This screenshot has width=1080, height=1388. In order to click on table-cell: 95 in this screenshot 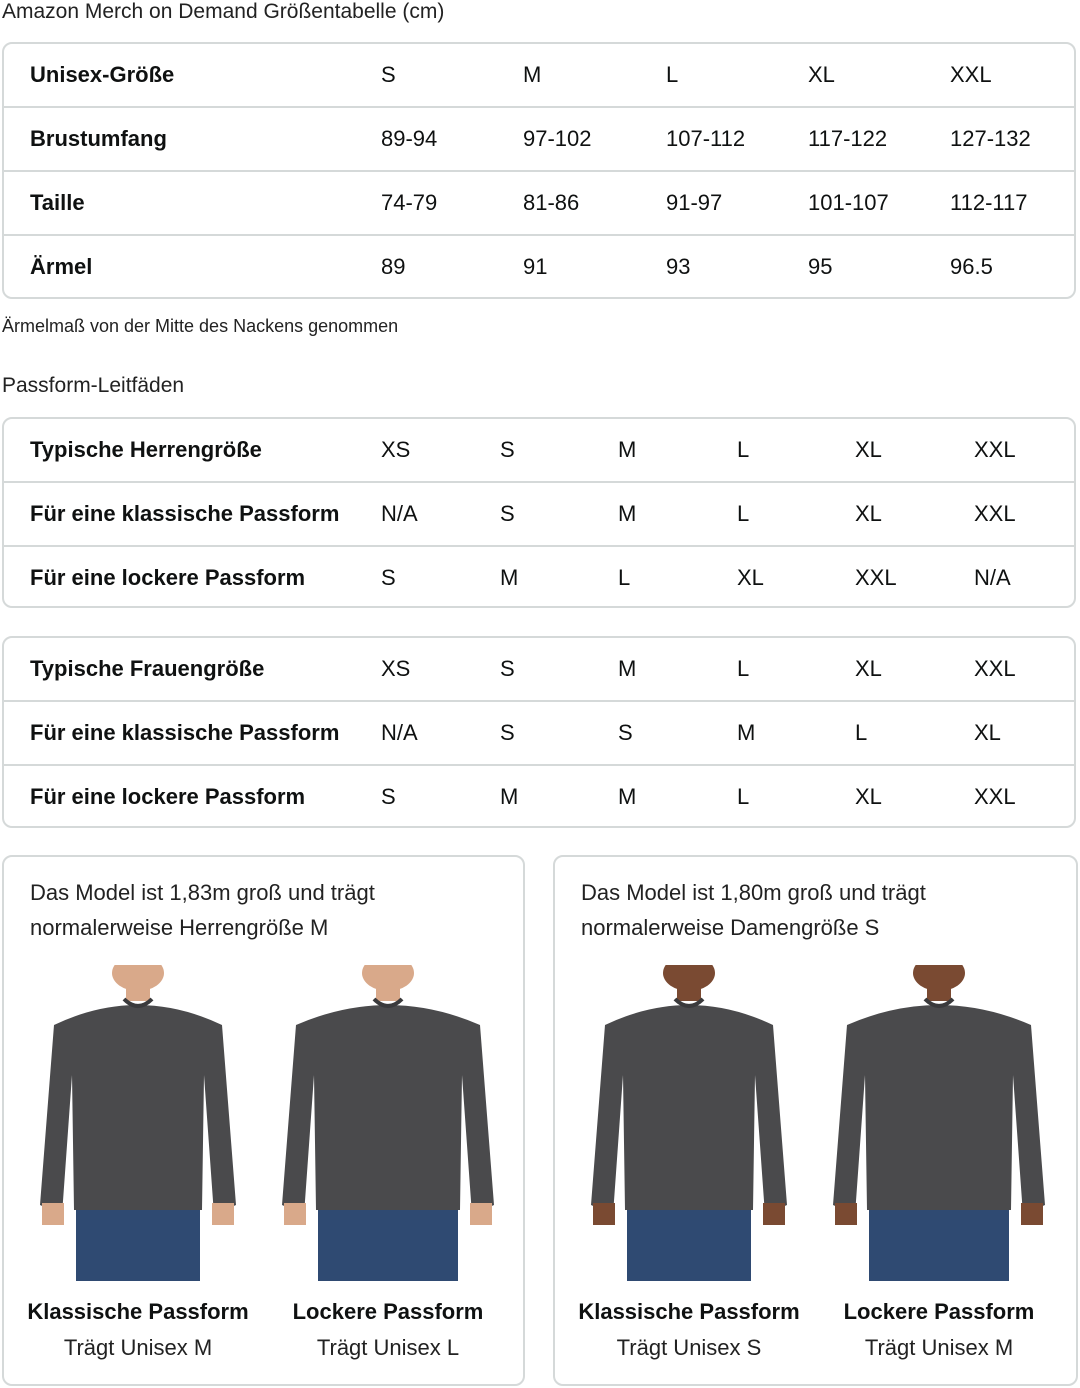, I will do `click(820, 266)`.